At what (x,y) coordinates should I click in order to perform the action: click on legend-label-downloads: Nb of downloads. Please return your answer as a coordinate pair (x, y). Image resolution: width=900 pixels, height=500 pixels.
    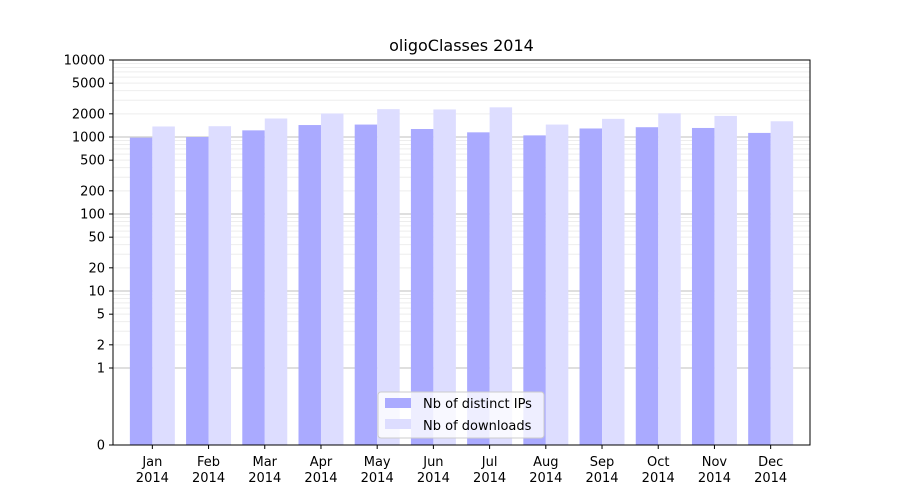
    Looking at the image, I should click on (477, 426).